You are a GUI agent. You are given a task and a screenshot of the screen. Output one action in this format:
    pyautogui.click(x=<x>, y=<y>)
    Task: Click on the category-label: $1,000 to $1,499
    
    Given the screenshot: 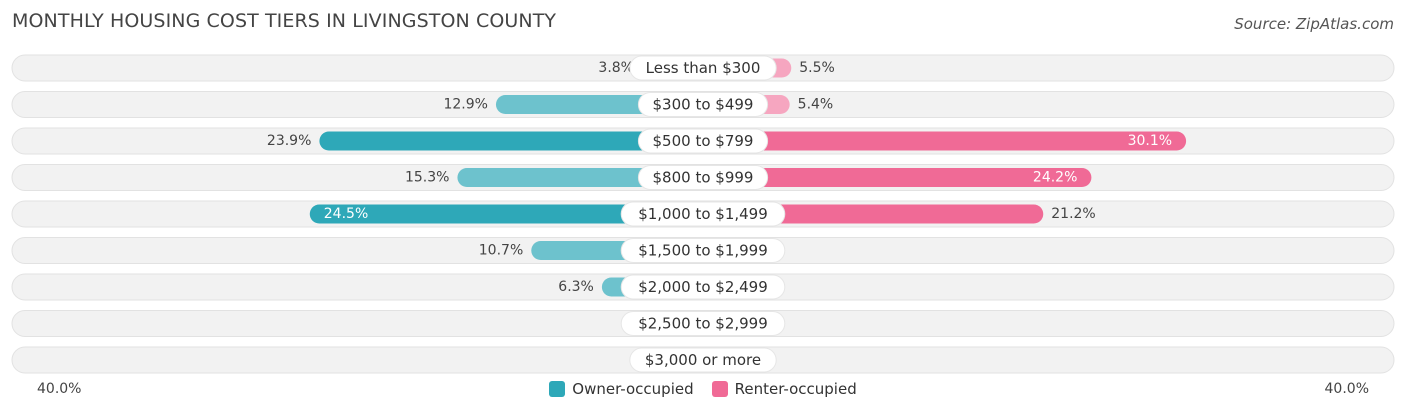 What is the action you would take?
    pyautogui.click(x=703, y=214)
    